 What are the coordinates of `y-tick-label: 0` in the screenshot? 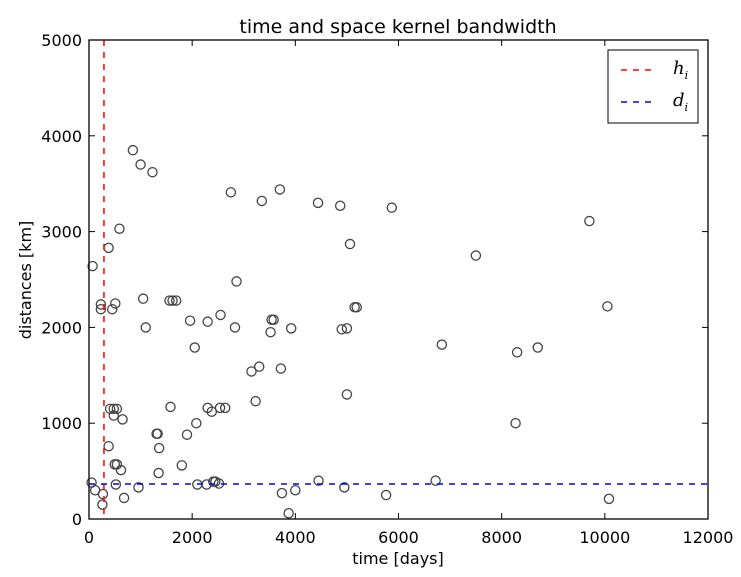 It's located at (77, 519).